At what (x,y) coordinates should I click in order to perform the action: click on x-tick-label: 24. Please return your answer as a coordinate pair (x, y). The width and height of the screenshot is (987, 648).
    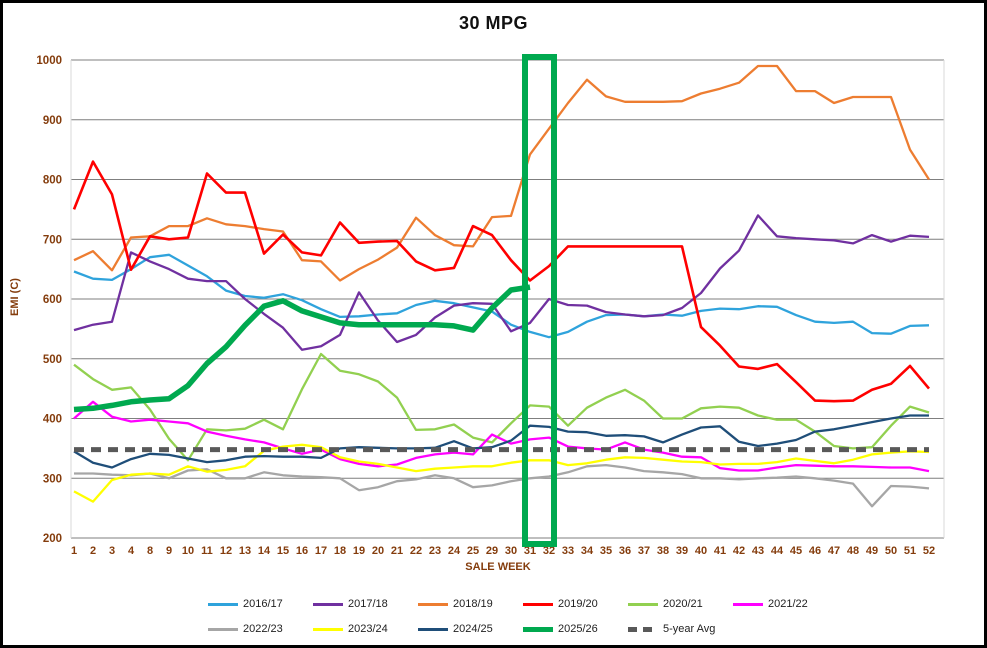
    Looking at the image, I should click on (454, 551).